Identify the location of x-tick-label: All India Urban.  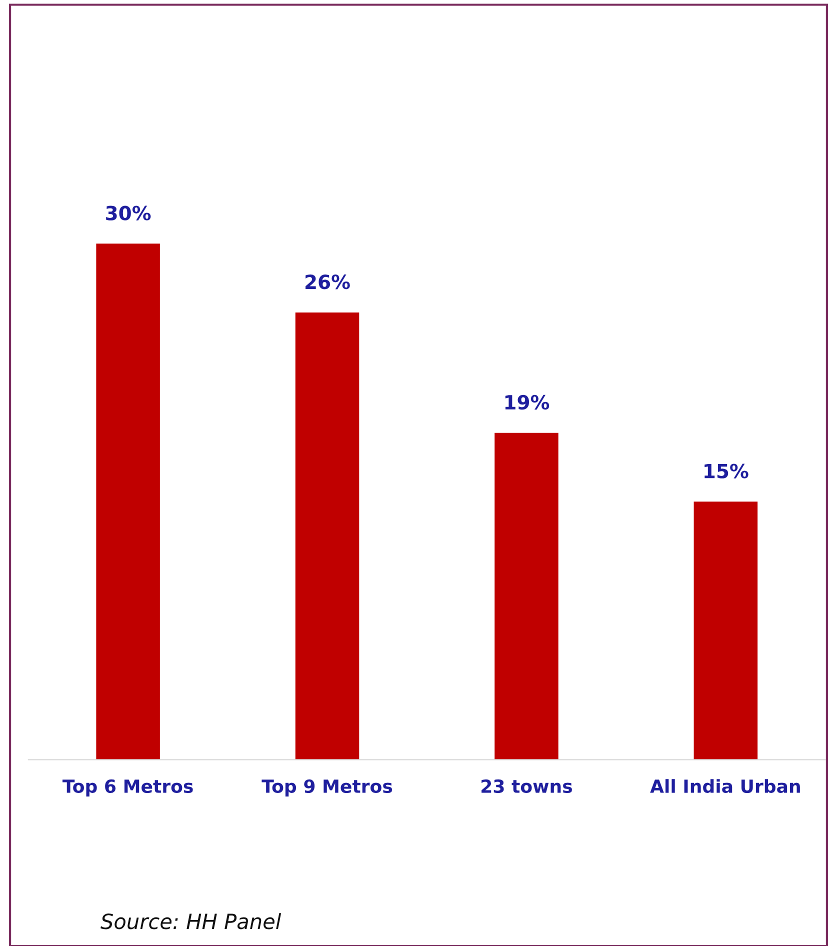
(725, 786).